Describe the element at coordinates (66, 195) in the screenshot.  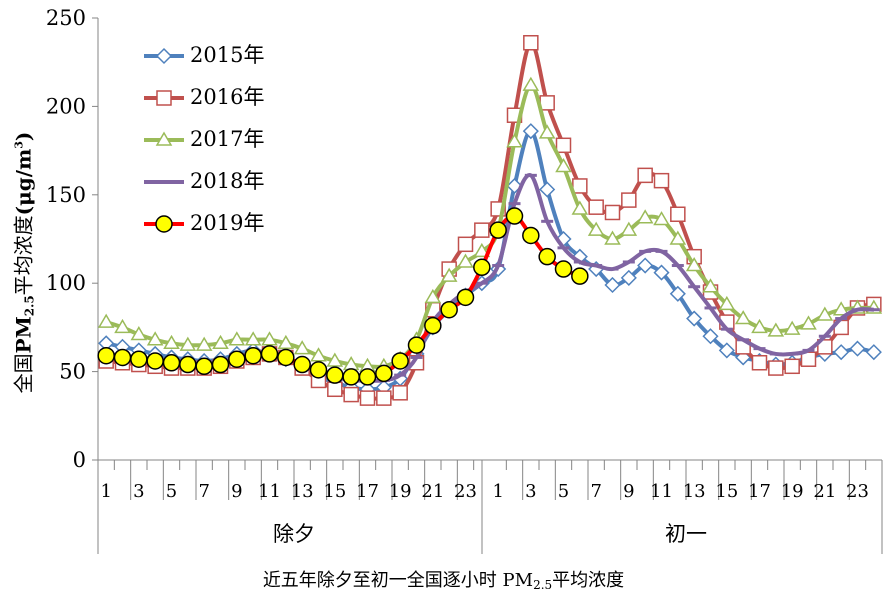
I see `y-tick-label: 150` at that location.